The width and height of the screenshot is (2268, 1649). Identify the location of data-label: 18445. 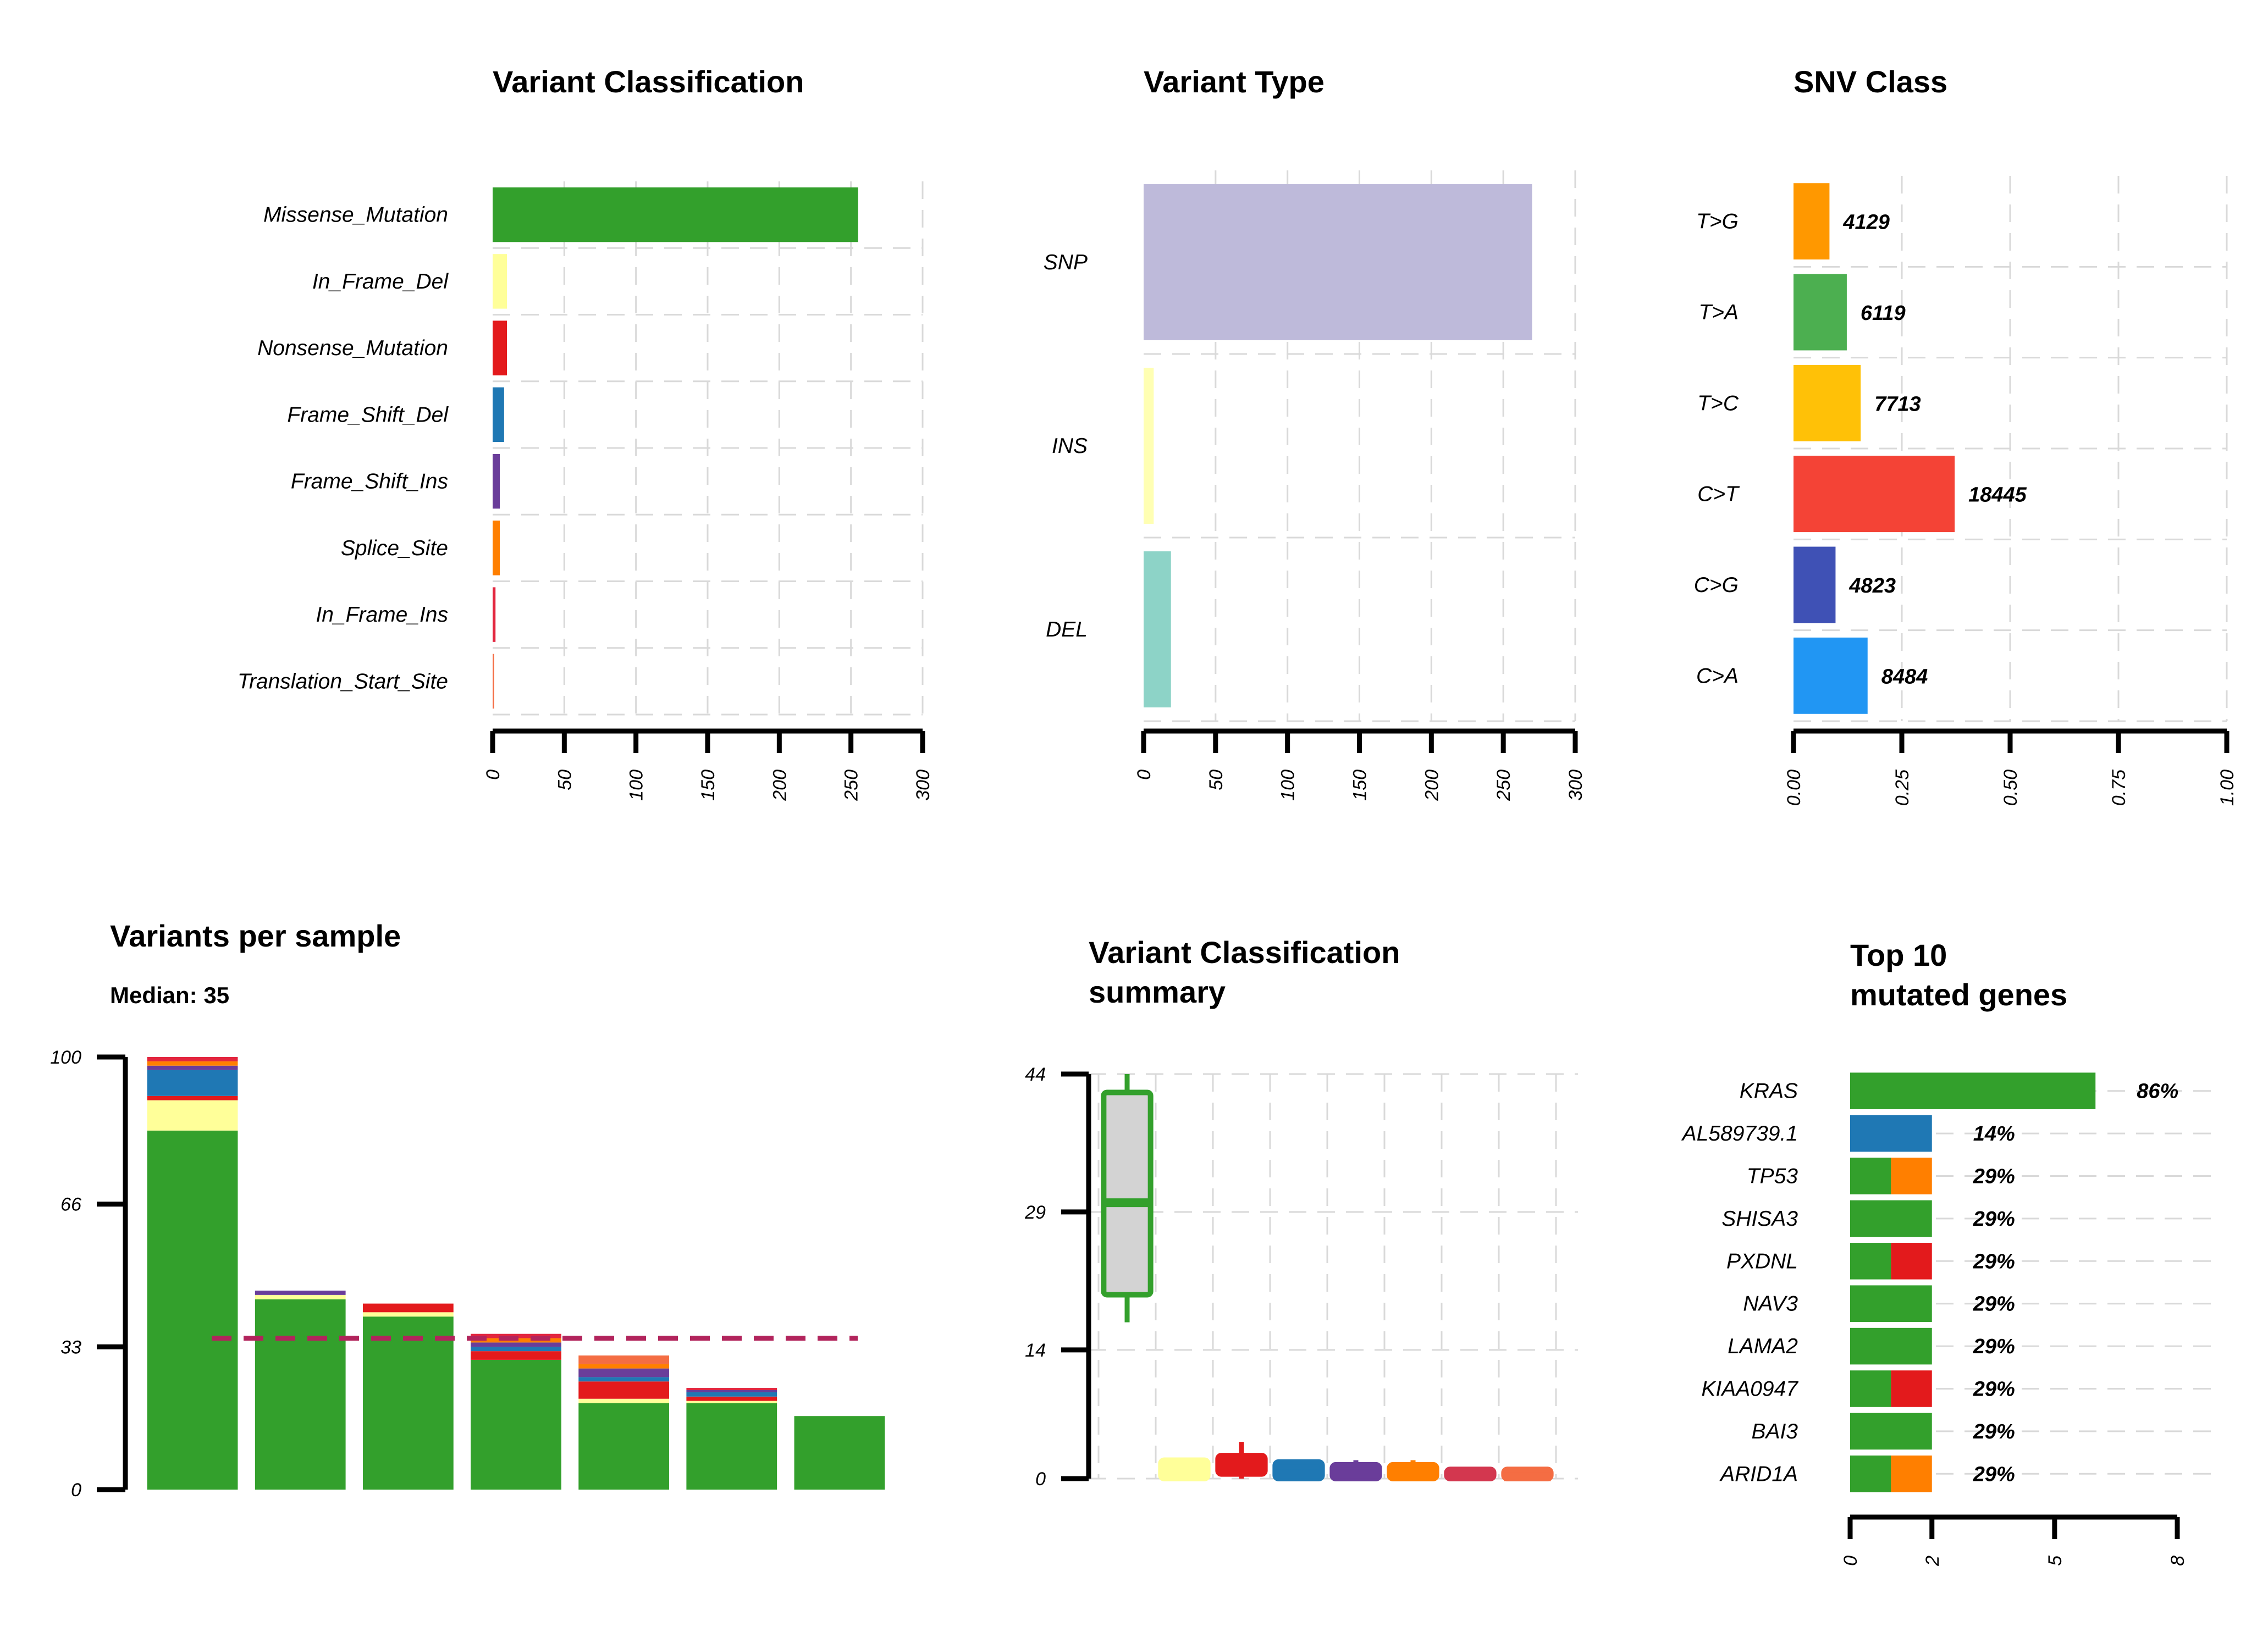
(1998, 495).